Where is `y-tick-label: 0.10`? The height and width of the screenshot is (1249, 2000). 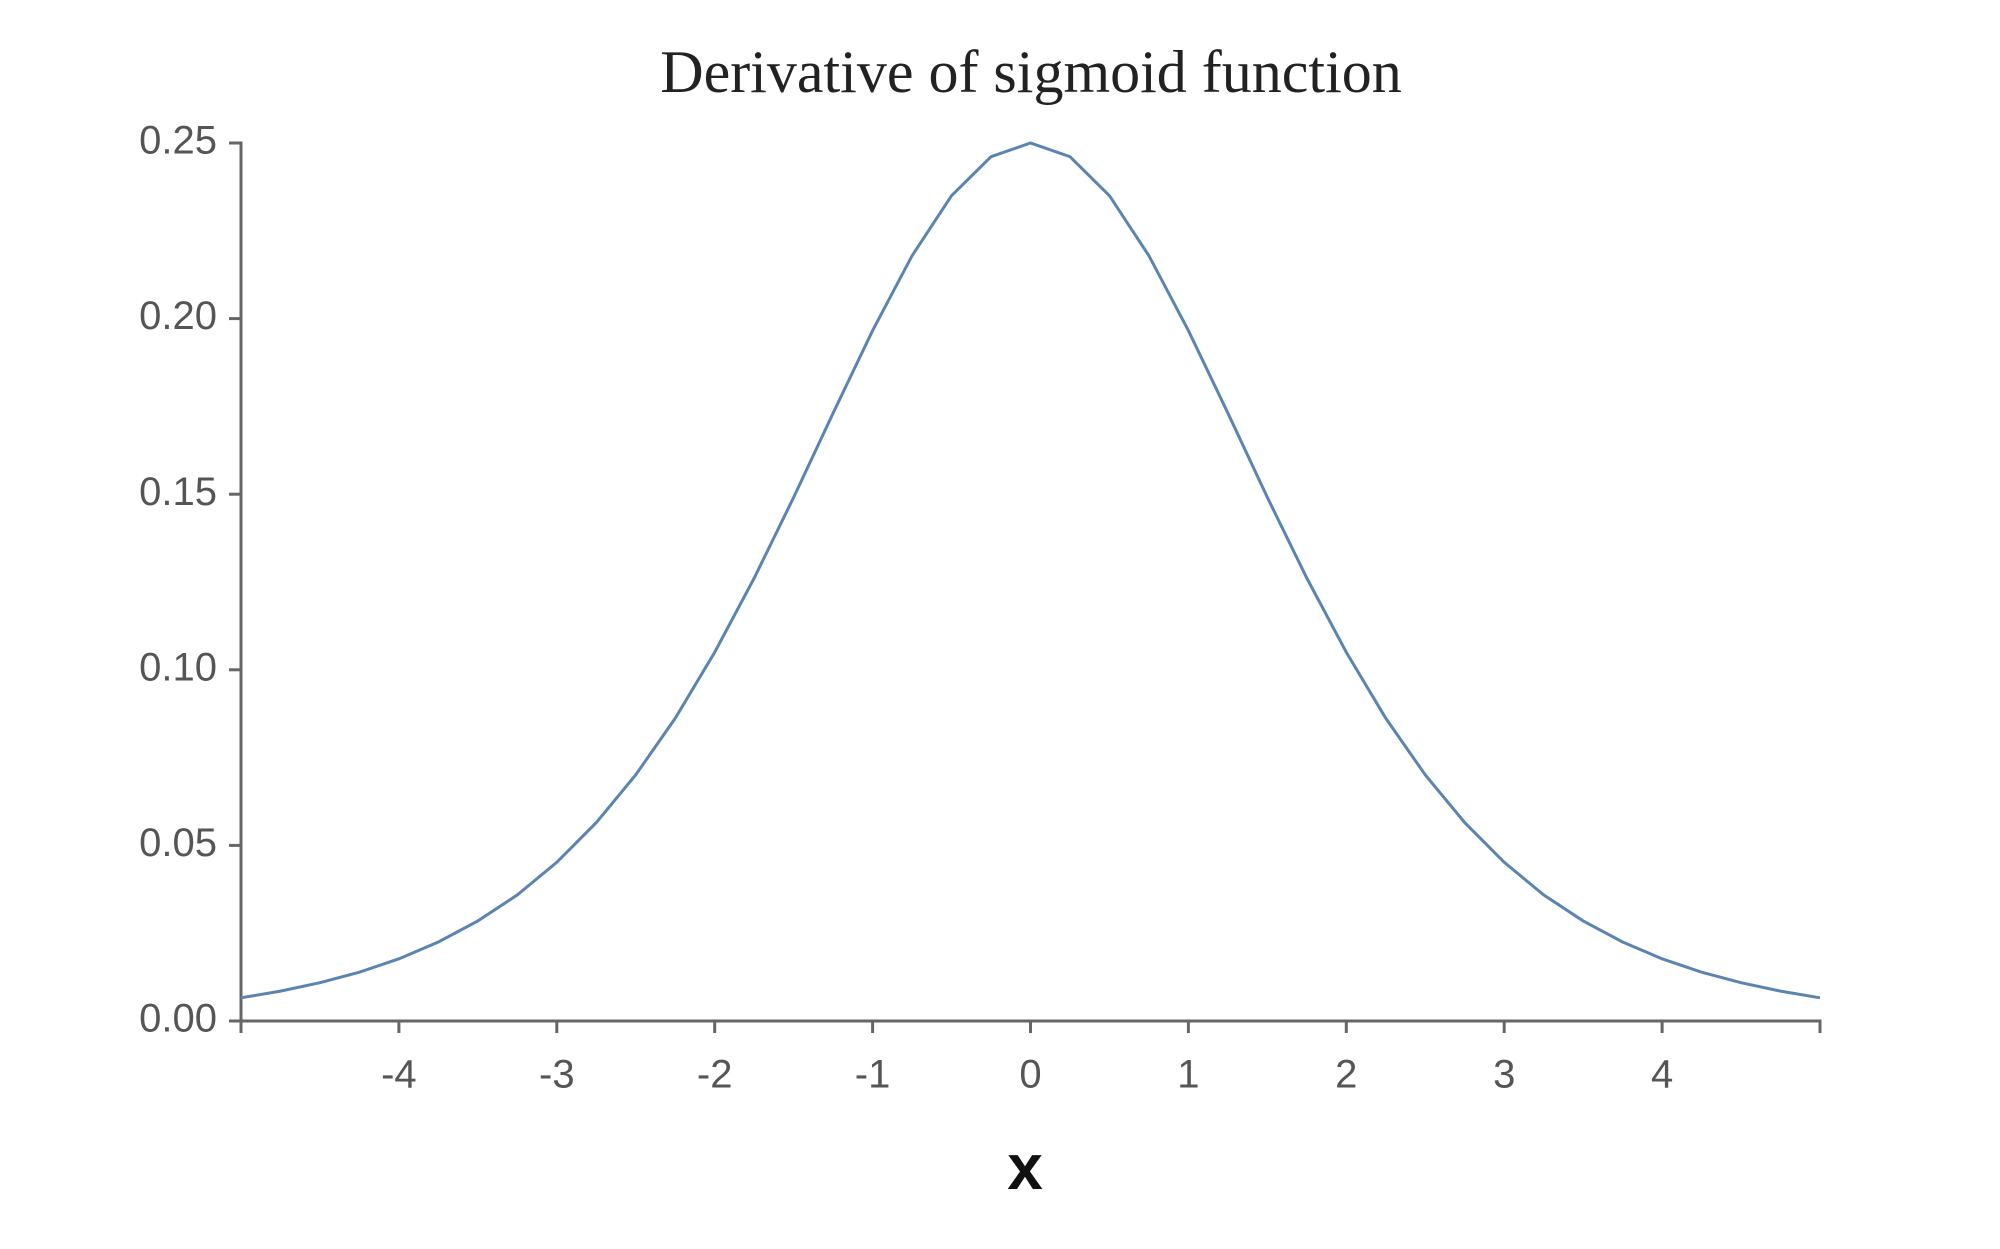 y-tick-label: 0.10 is located at coordinates (178, 667).